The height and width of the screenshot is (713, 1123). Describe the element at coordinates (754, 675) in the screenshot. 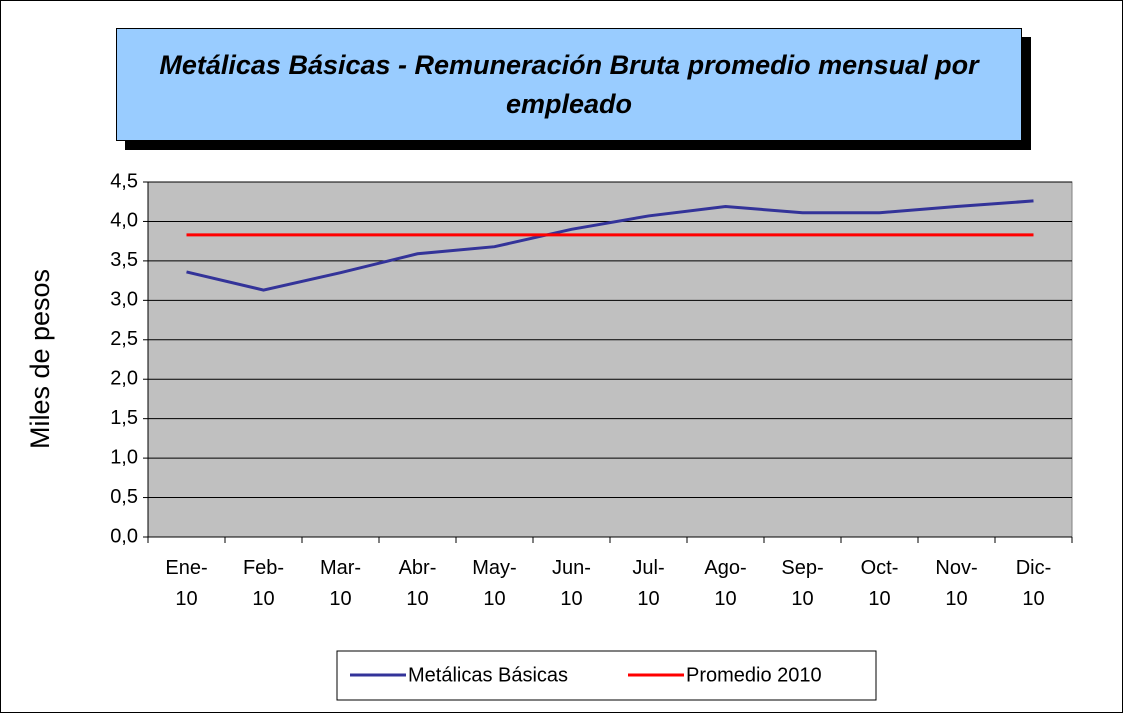

I see `legend-label: Promedio 2010` at that location.